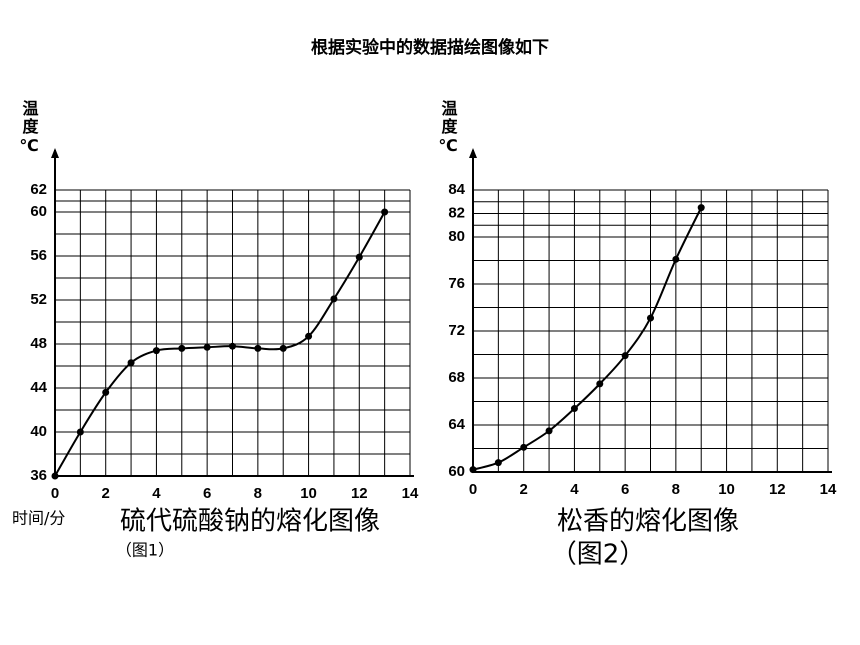  Describe the element at coordinates (38, 387) in the screenshot. I see `y-tick-label: 44` at that location.